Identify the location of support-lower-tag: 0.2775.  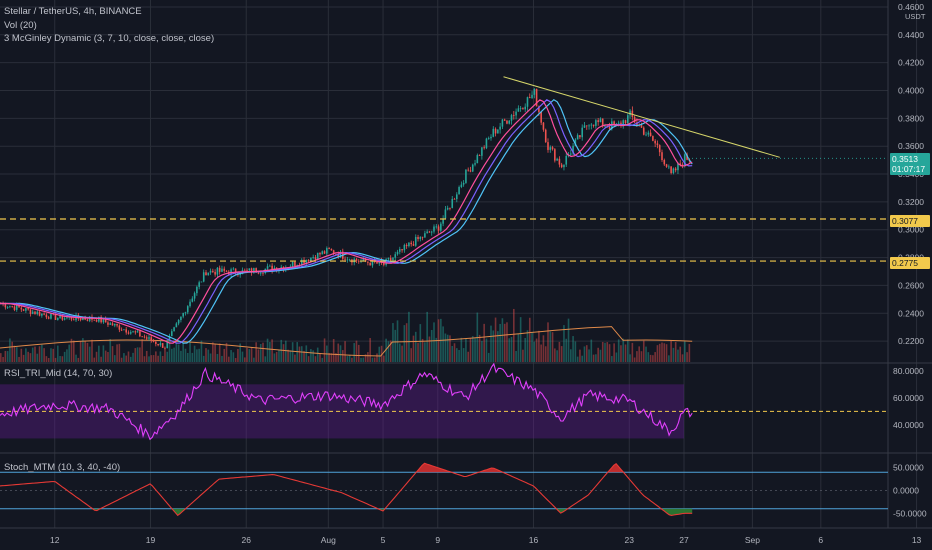
(910, 263).